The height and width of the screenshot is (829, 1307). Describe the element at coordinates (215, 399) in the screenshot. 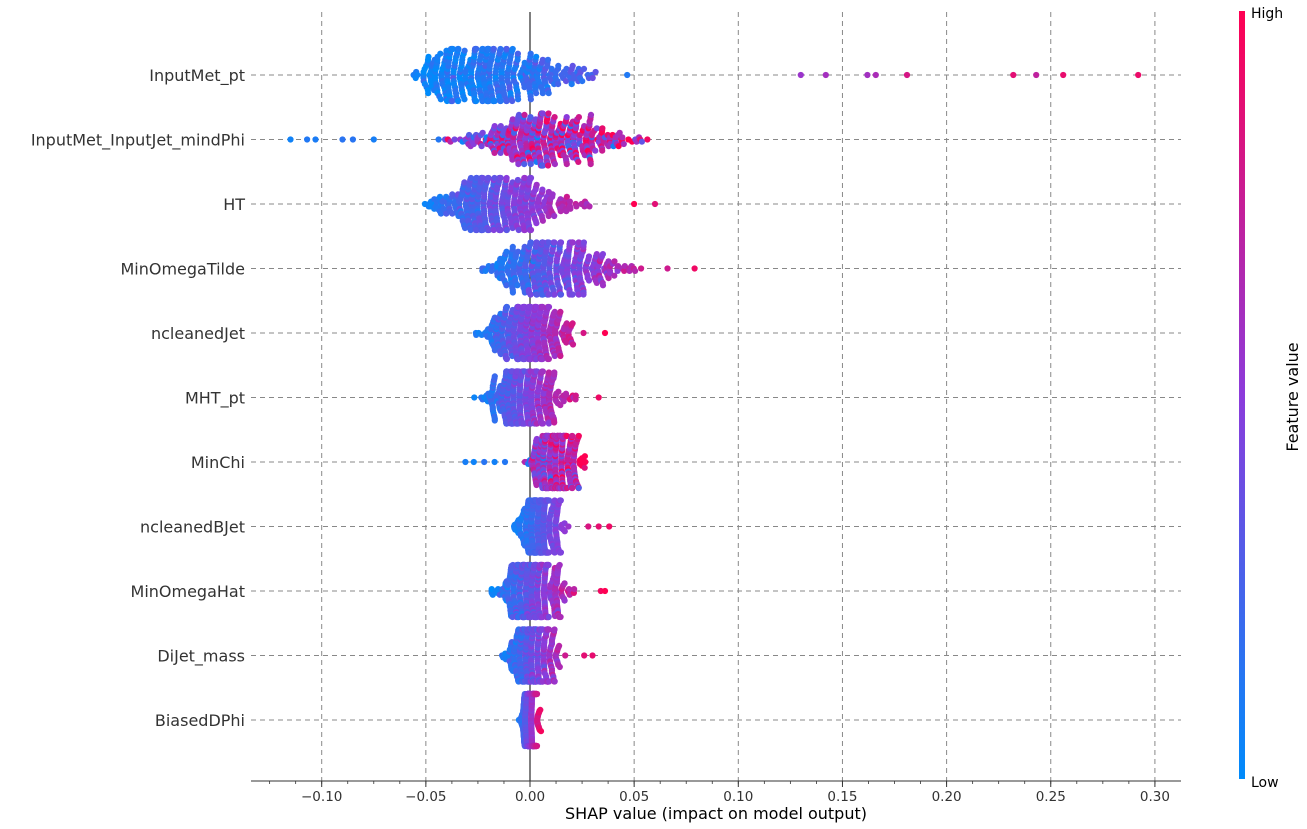

I see `feature-label: MHT_pt` at that location.